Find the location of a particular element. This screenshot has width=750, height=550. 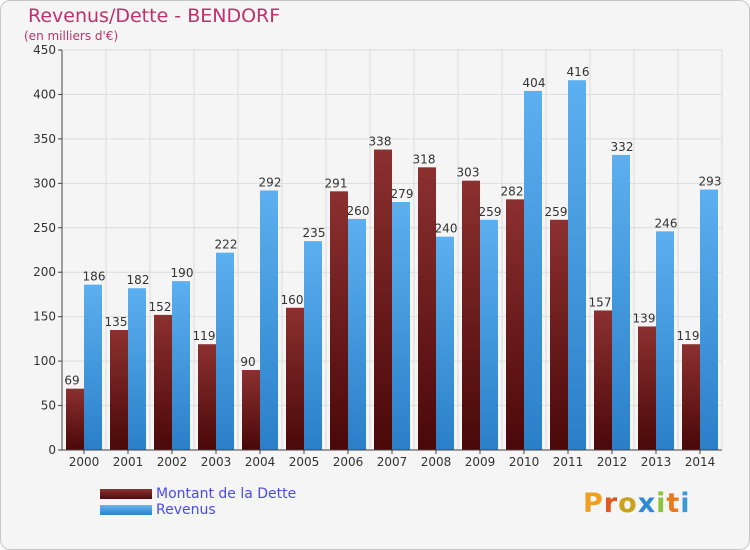

x-tick-label: 2004 is located at coordinates (260, 462).